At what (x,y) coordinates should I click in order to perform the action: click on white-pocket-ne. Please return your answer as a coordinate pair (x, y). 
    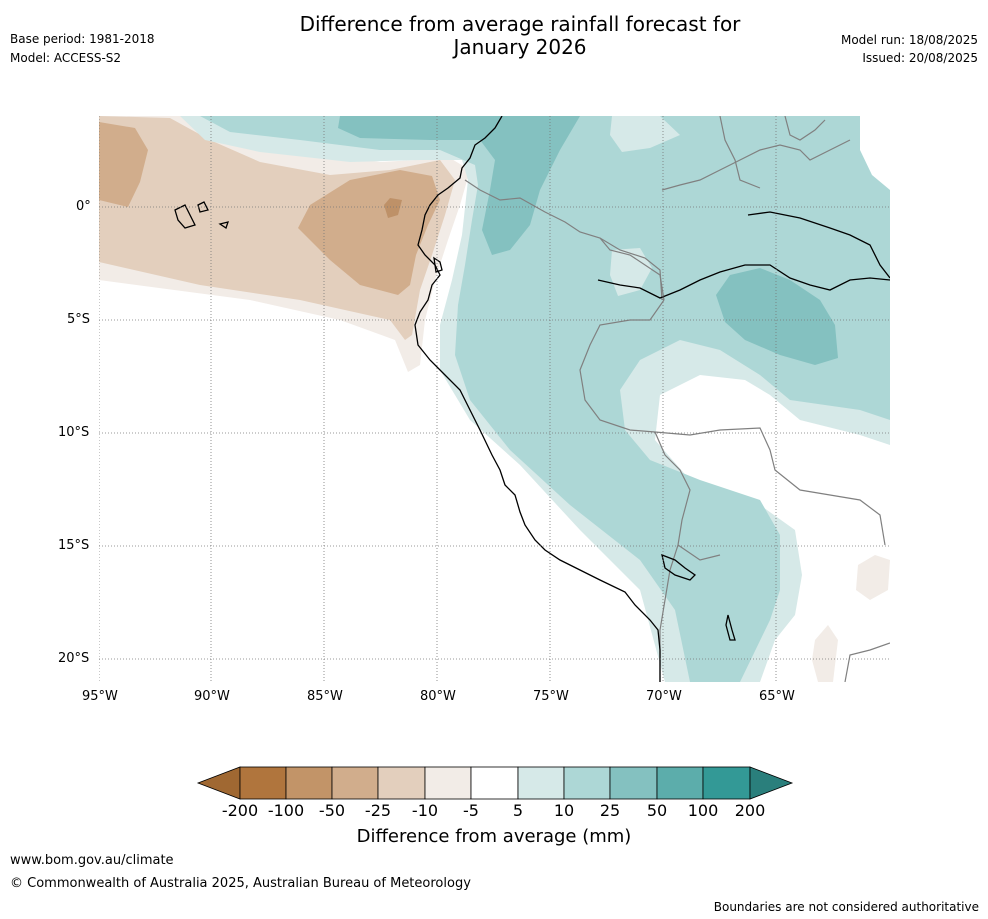
    Looking at the image, I should click on (875, 153).